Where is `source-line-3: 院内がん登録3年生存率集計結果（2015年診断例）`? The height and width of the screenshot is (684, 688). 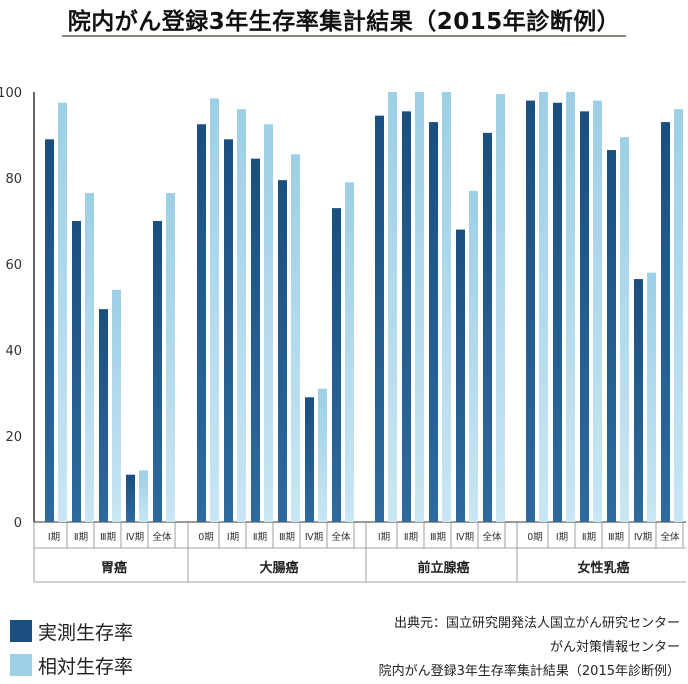
source-line-3: 院内がん登録3年生存率集計結果（2015年診断例） is located at coordinates (529, 671).